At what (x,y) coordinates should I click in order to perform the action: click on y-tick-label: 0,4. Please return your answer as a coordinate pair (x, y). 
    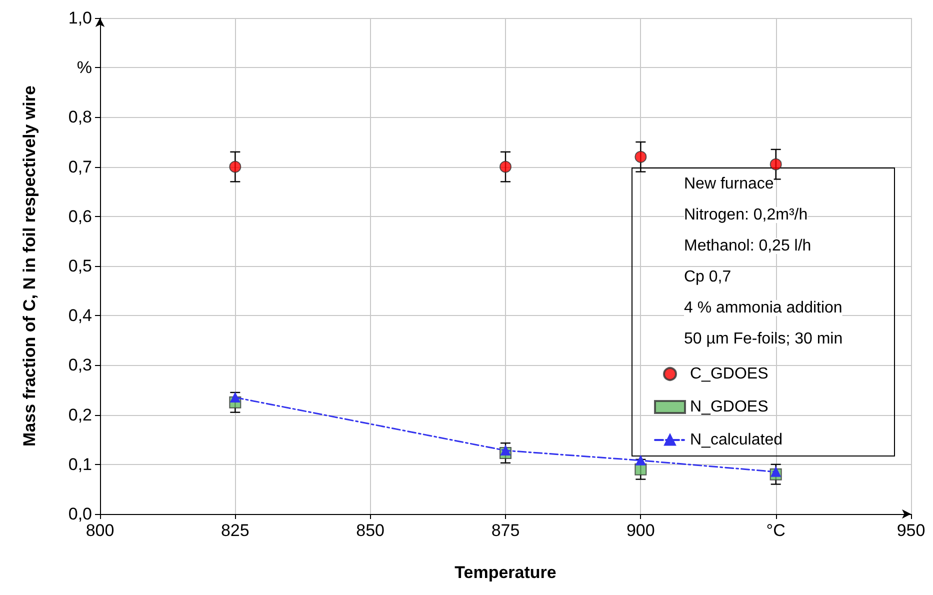
    Looking at the image, I should click on (80, 316).